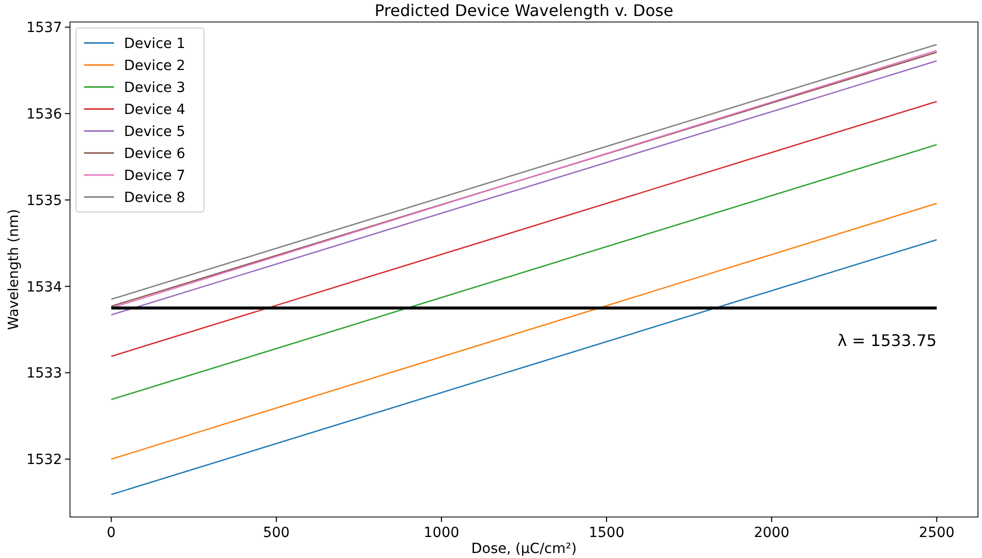 The height and width of the screenshot is (558, 982). I want to click on x-tick-label: 0, so click(111, 533).